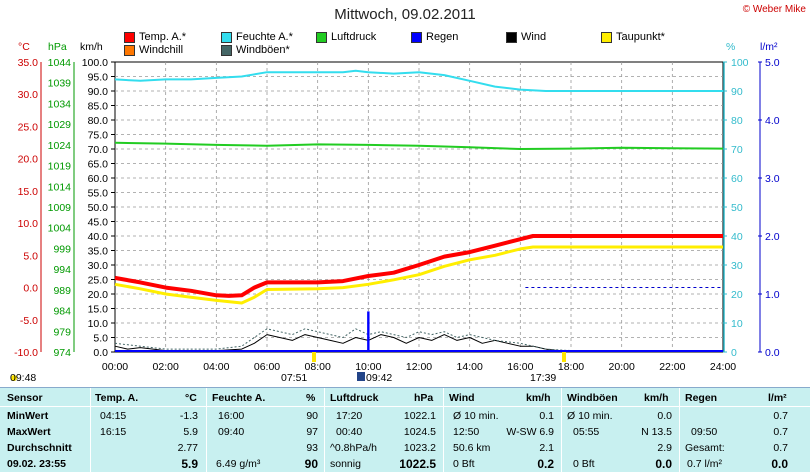  I want to click on row-label-min: MinWert, so click(28, 416).